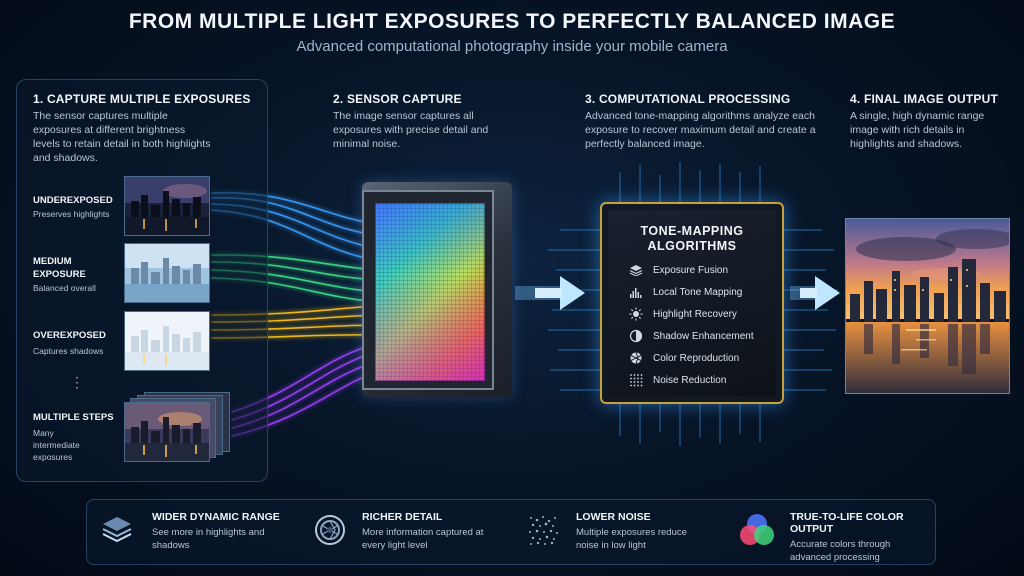 The height and width of the screenshot is (576, 1024). I want to click on sensor-pixel-array, so click(430, 292).